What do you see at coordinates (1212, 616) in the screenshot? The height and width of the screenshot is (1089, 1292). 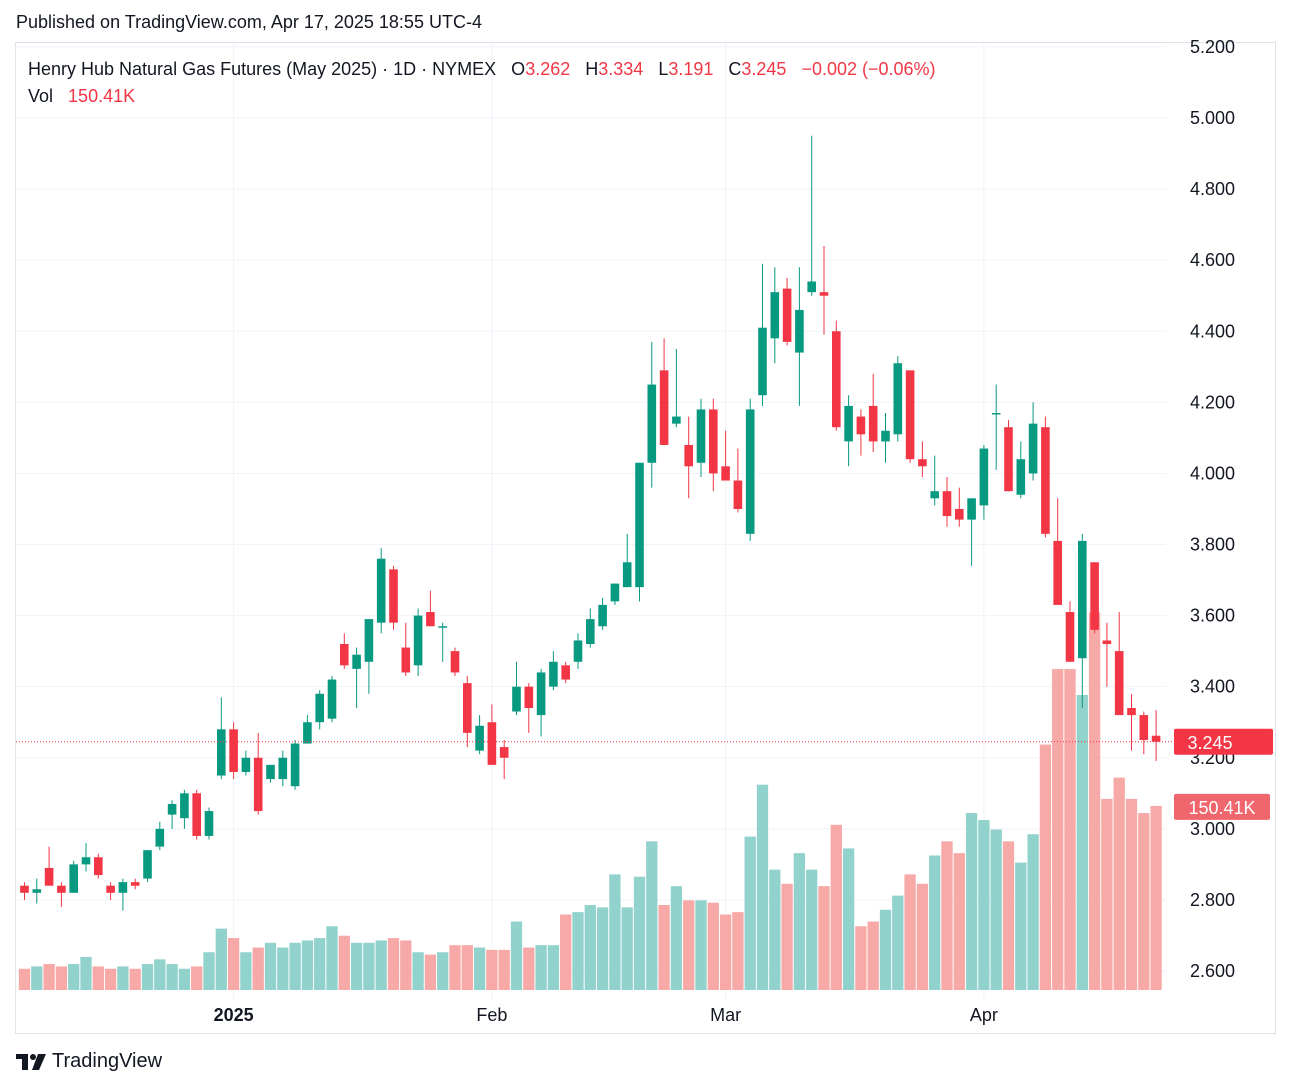 I see `y-tick-label: 3.600` at bounding box center [1212, 616].